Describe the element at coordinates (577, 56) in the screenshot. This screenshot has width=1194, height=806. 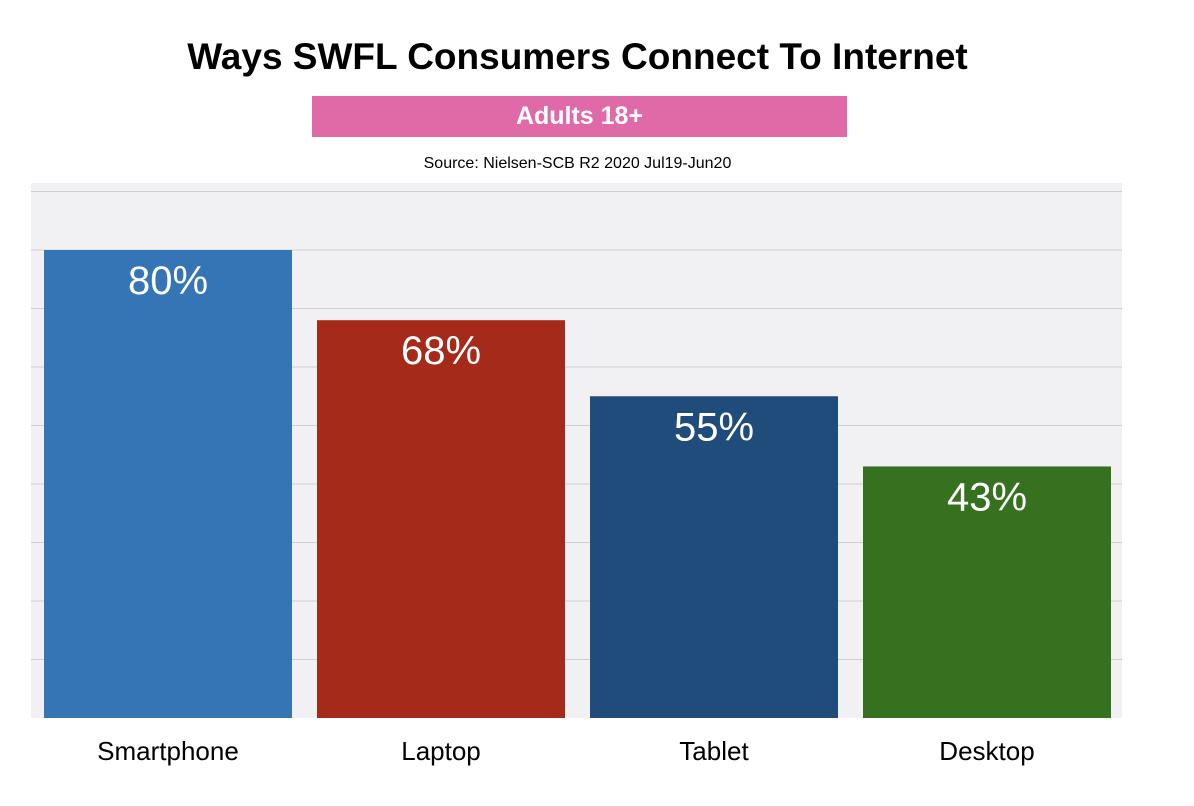
I see `chart-title: Ways SWFL Consumers Connect To Internet` at that location.